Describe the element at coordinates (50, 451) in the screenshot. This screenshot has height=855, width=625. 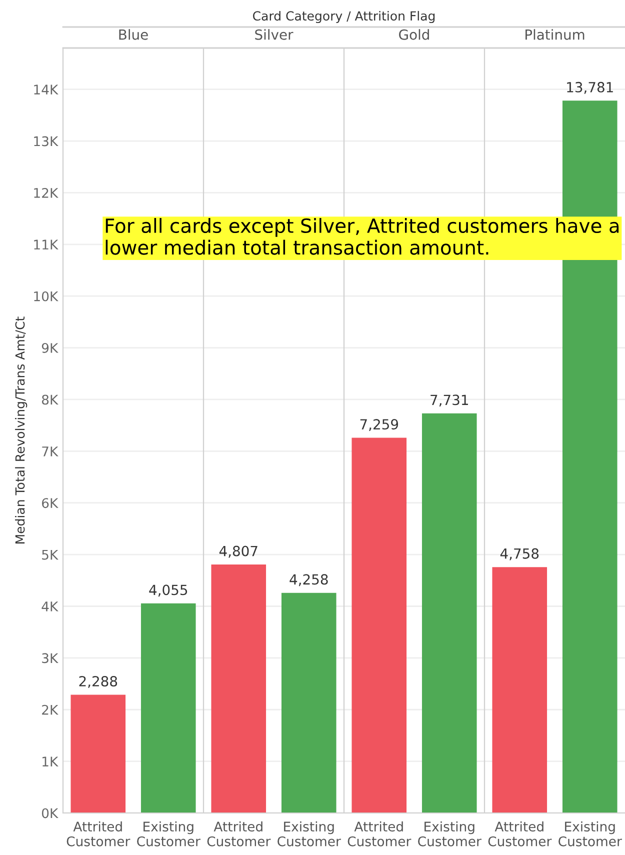
I see `y-tick-label: 7K` at that location.